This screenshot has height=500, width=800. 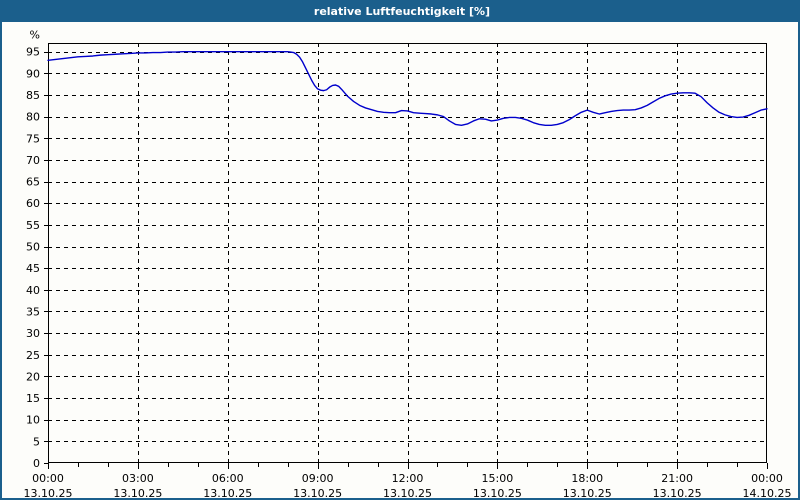 I want to click on y-axis-labels: 0 5 10 15 20 25 30 35 40 45 50 55 60 65 70 75 80 85 90 95%, so click(x=33, y=249).